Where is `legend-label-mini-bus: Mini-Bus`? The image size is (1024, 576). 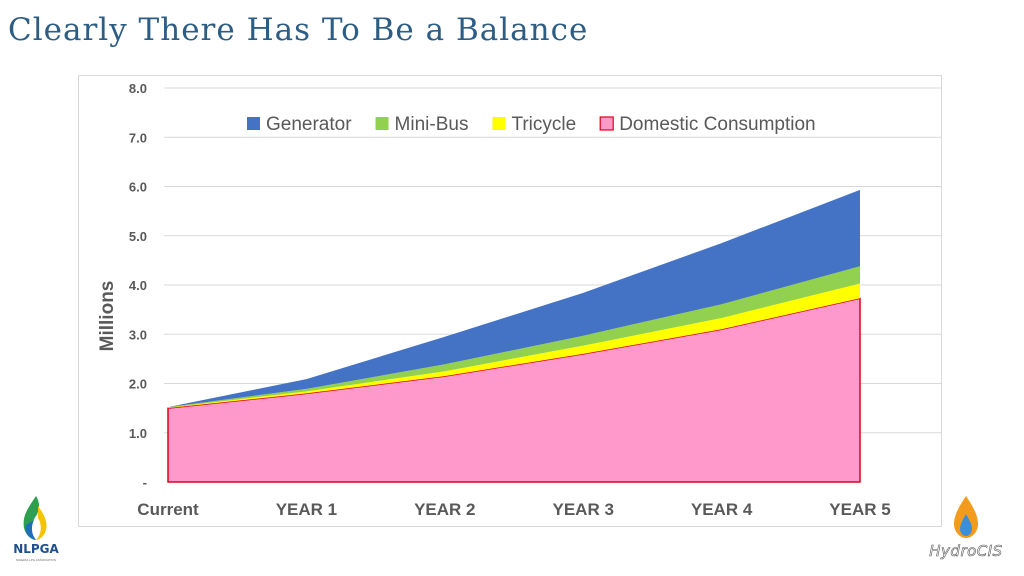 legend-label-mini-bus: Mini-Bus is located at coordinates (432, 124).